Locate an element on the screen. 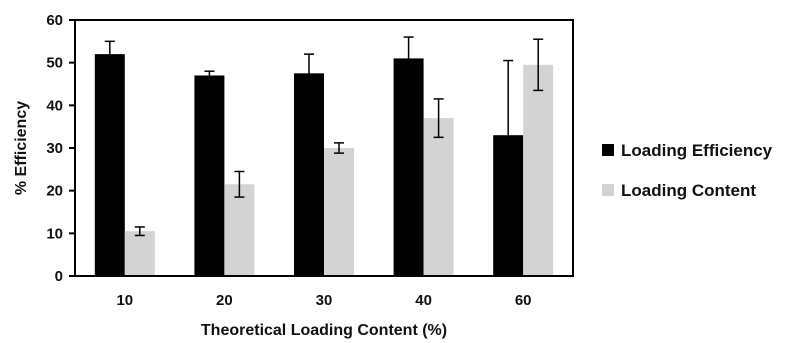 The image size is (809, 343). legend: Loading Efficiency Loading Content is located at coordinates (687, 170).